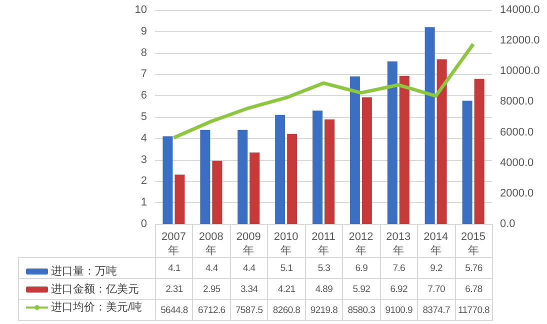 This screenshot has height=324, width=547. I want to click on data-label: 4.89, so click(324, 289).